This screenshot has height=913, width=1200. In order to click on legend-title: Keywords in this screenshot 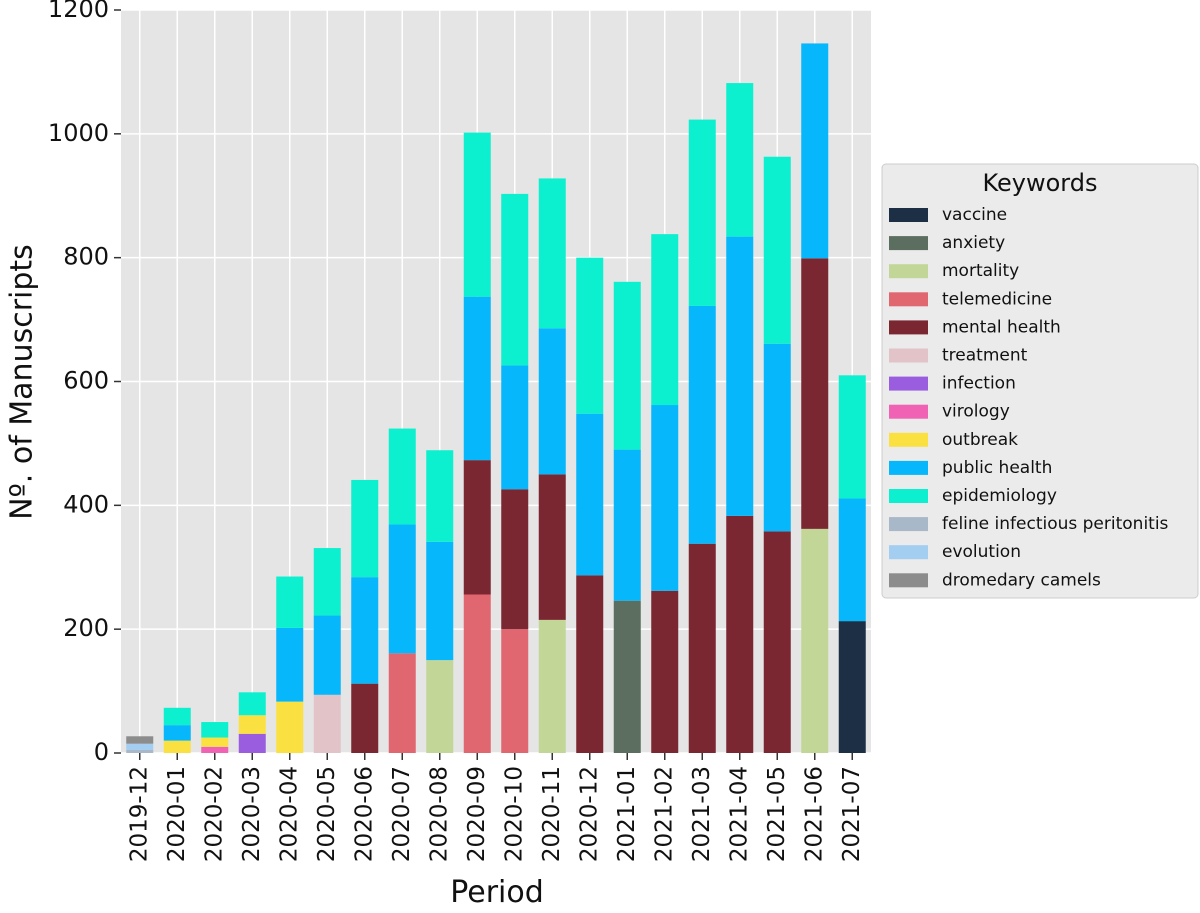, I will do `click(1039, 183)`.